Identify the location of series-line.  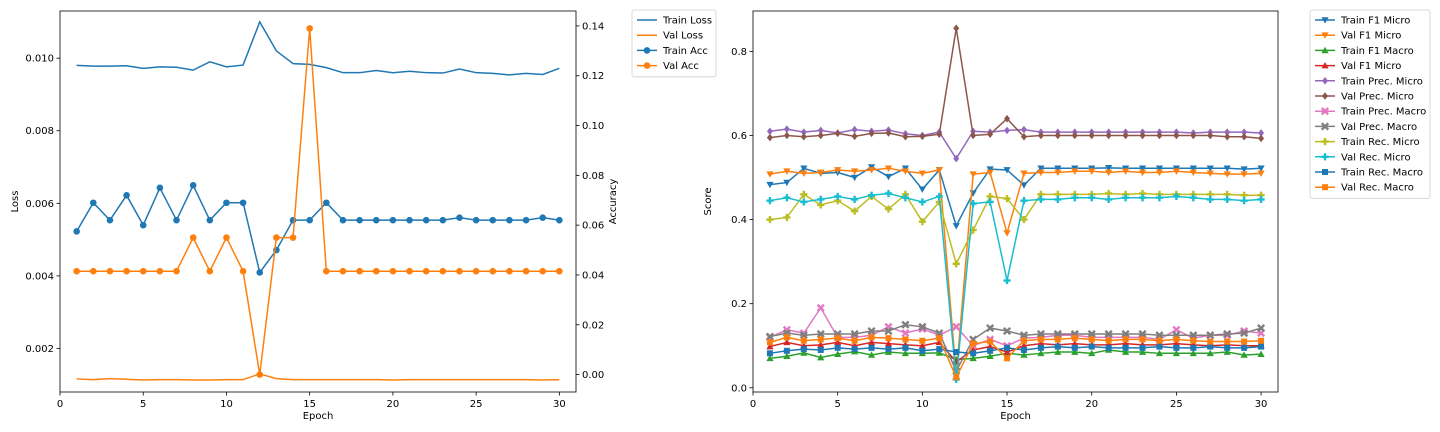
(1015, 84).